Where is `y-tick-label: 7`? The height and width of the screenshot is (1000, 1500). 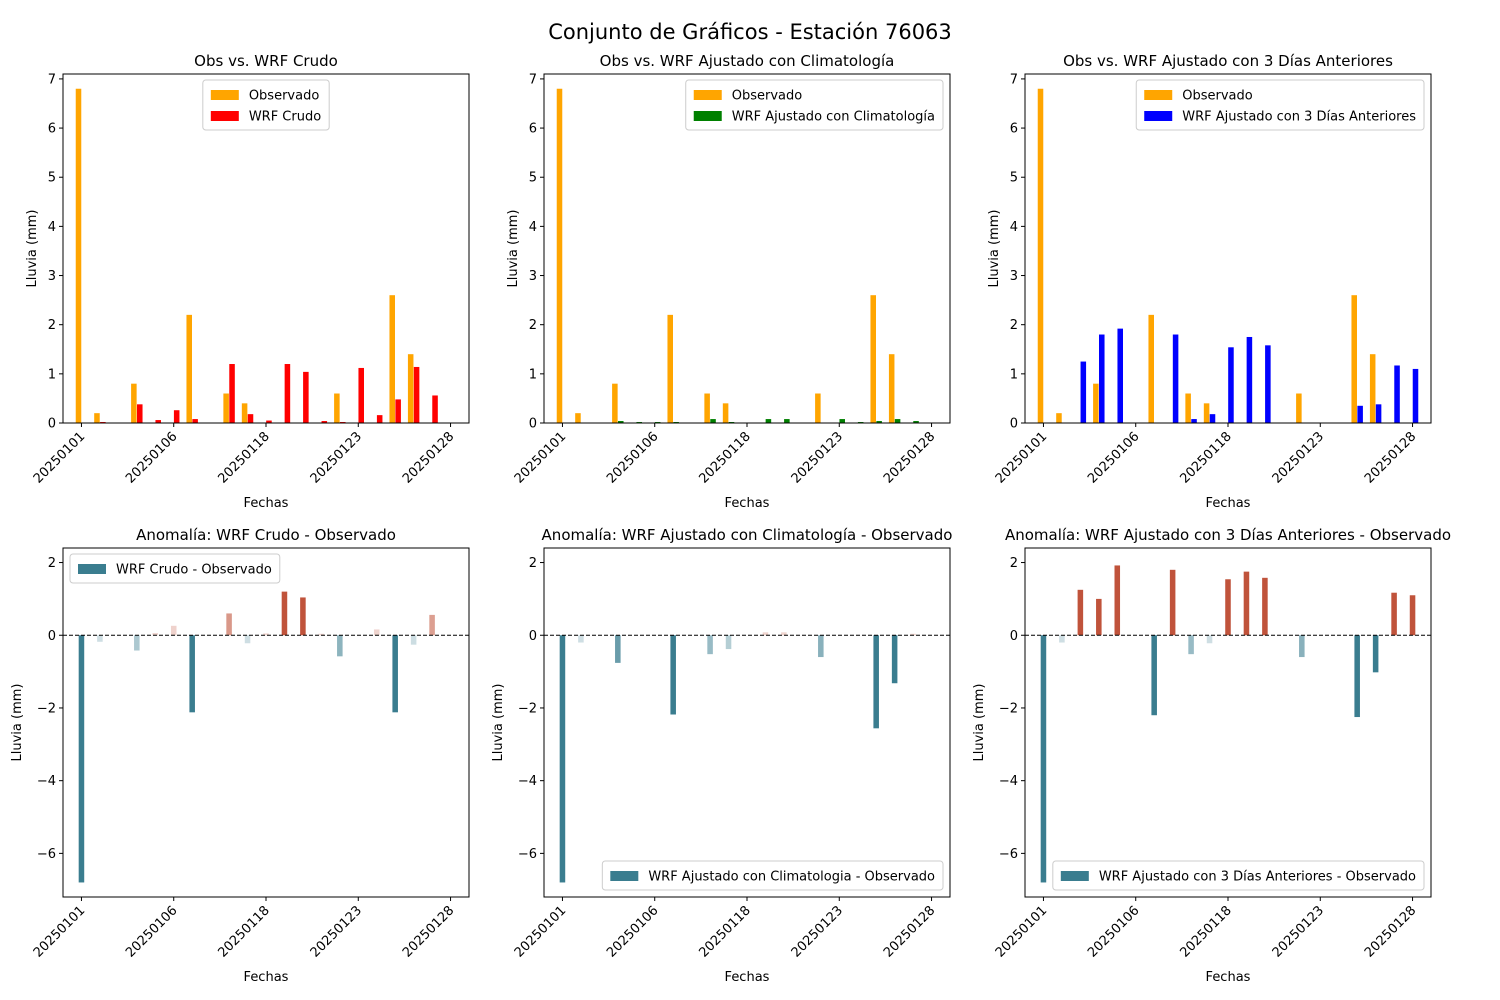 y-tick-label: 7 is located at coordinates (52, 79).